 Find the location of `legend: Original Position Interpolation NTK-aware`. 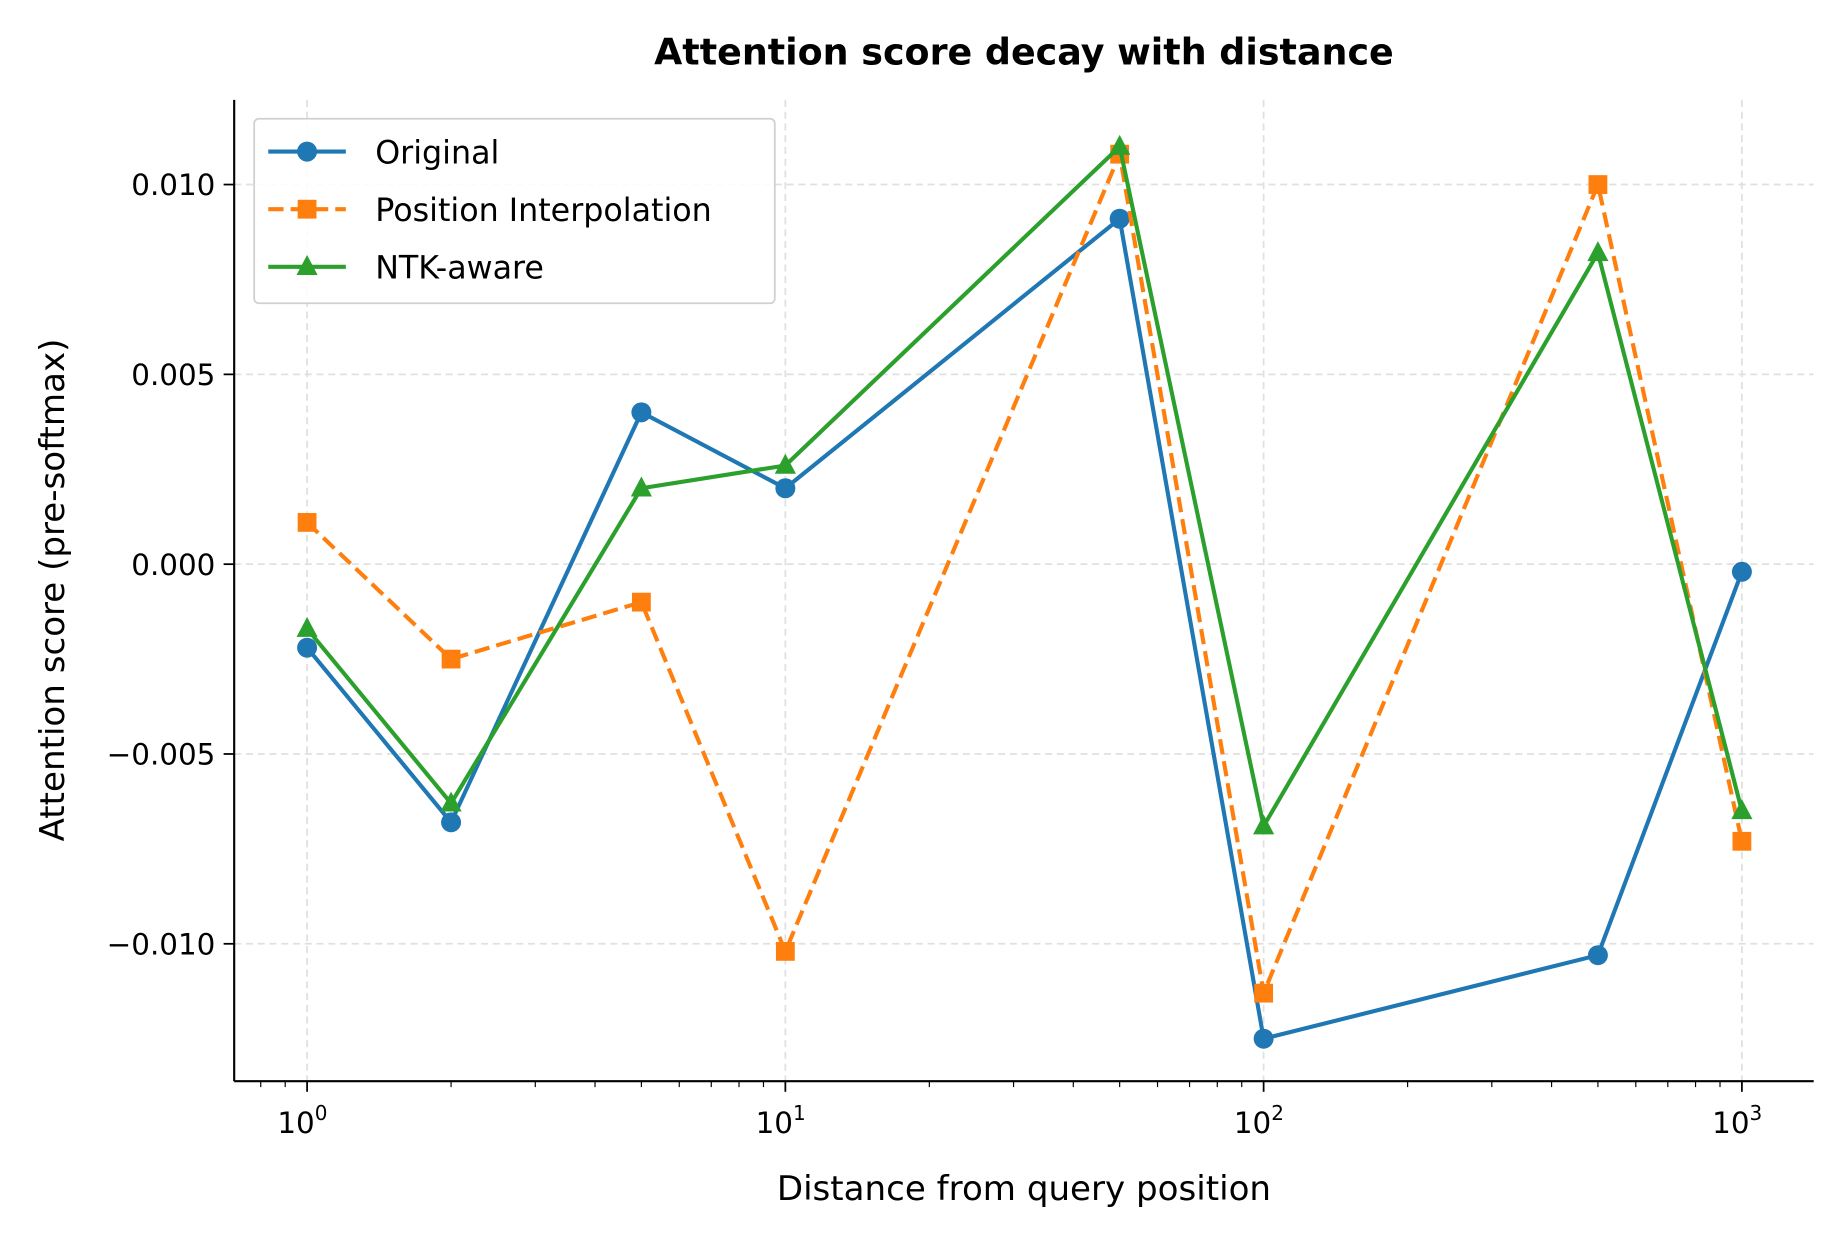

legend: Original Position Interpolation NTK-aware is located at coordinates (514, 211).